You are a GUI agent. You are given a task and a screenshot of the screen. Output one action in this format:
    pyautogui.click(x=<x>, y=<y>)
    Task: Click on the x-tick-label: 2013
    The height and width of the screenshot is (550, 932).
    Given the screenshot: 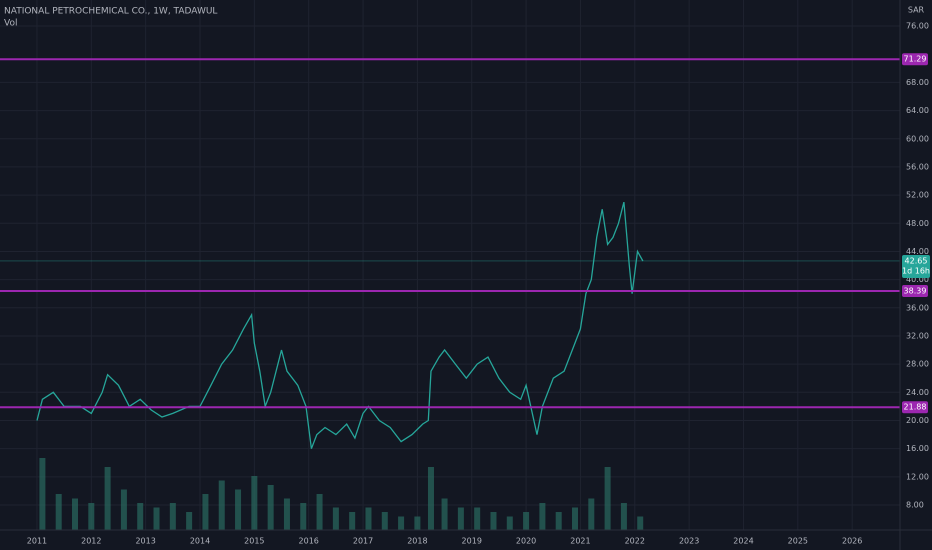 What is the action you would take?
    pyautogui.click(x=145, y=541)
    